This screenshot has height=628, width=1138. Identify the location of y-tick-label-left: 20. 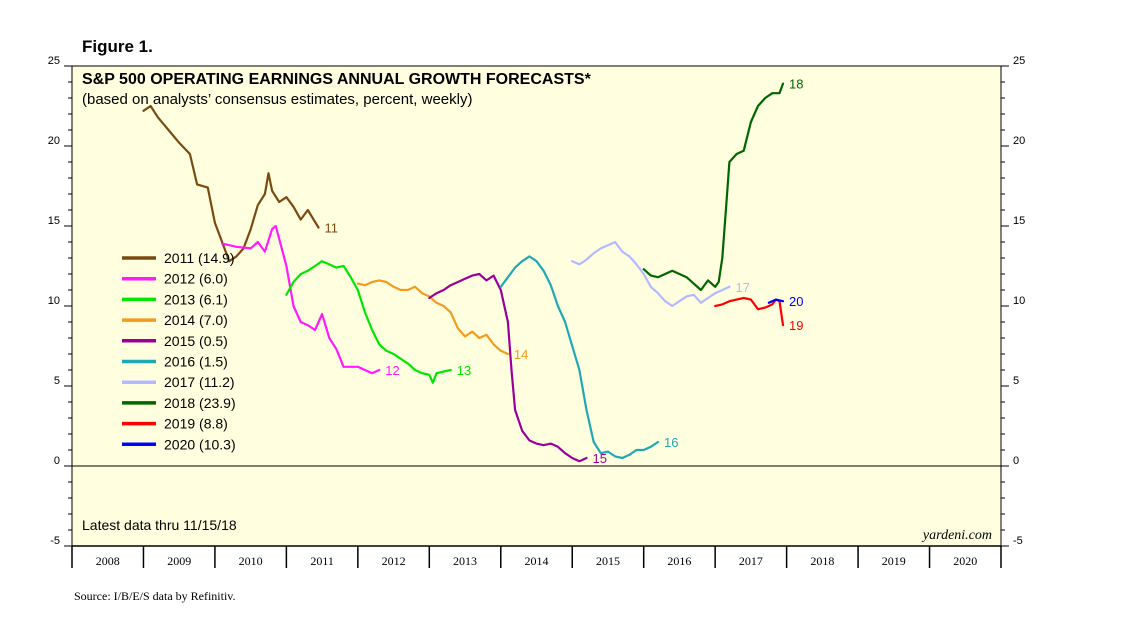
(54, 141).